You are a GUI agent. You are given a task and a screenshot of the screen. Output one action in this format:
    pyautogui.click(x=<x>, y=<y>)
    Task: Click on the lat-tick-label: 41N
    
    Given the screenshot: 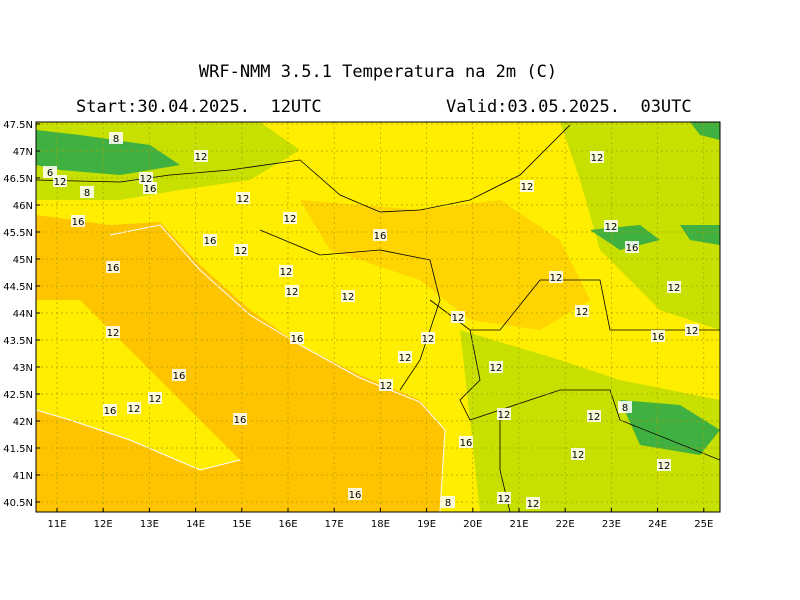 What is the action you would take?
    pyautogui.click(x=23, y=476)
    